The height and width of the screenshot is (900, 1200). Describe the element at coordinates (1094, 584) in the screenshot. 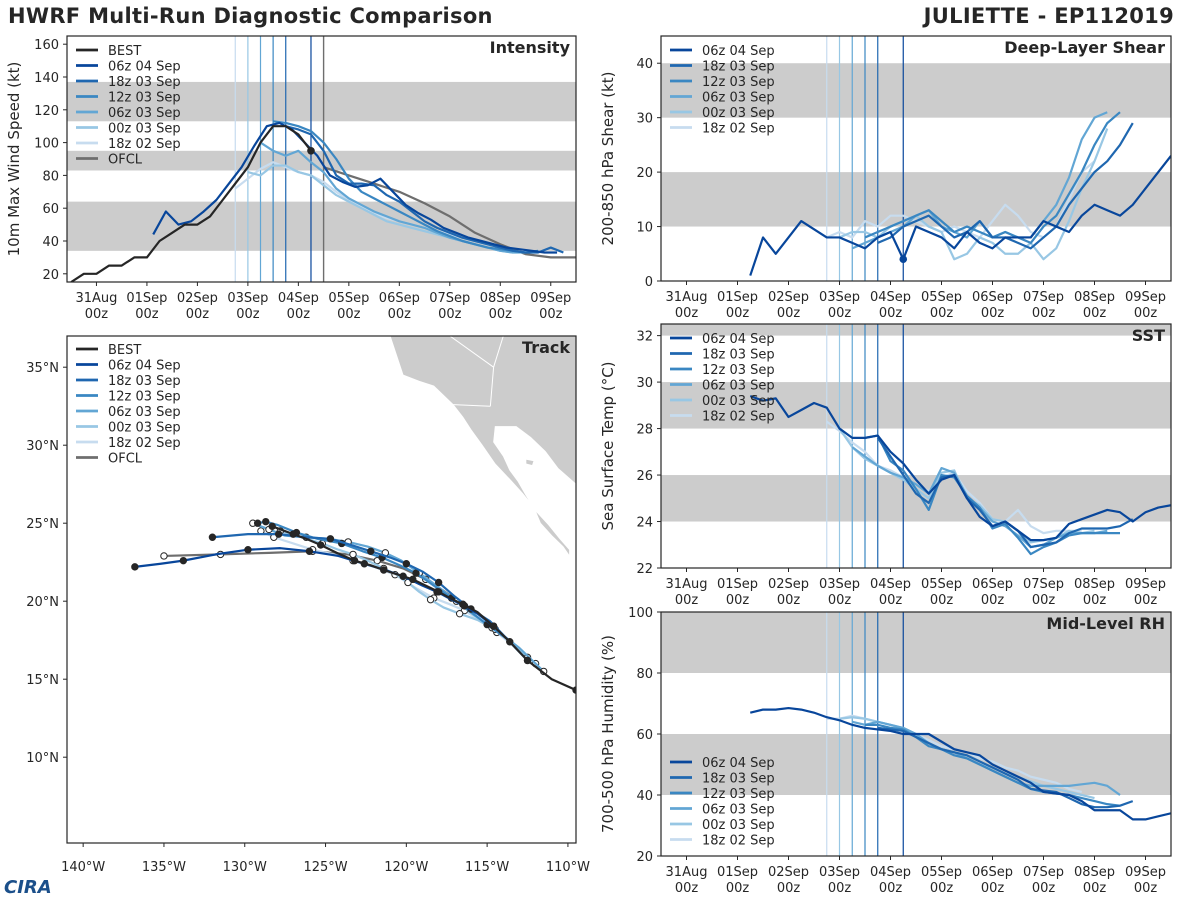

I see `x-tick-label: 08Sep` at that location.